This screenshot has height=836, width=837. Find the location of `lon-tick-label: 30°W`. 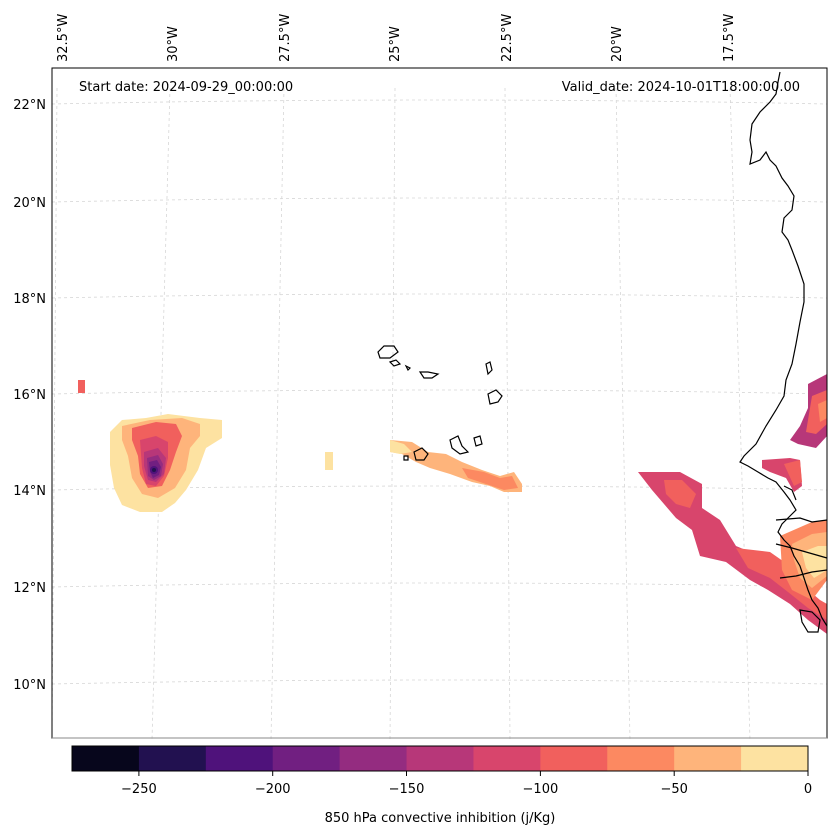

lon-tick-label: 30°W is located at coordinates (173, 44).